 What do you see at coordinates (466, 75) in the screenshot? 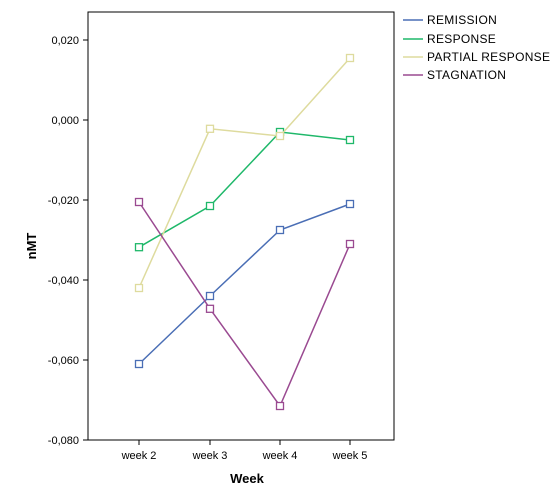
I see `legend-label-stagnation: STAGNATION` at bounding box center [466, 75].